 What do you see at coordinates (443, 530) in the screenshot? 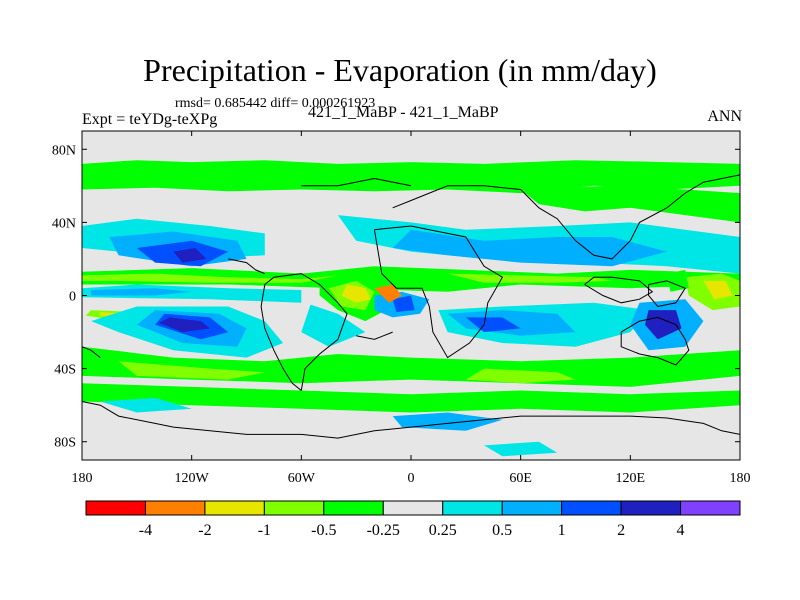
I see `colorbar-label: 0.25` at bounding box center [443, 530].